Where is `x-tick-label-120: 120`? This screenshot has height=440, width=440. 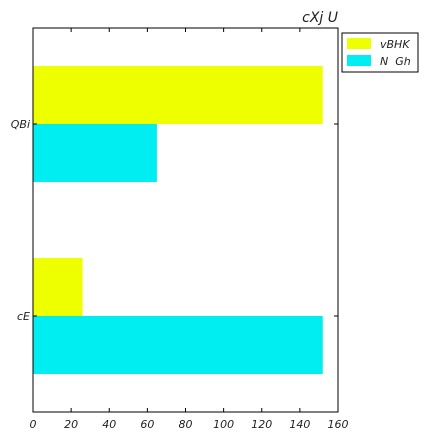
x-tick-label-120: 120 is located at coordinates (261, 424).